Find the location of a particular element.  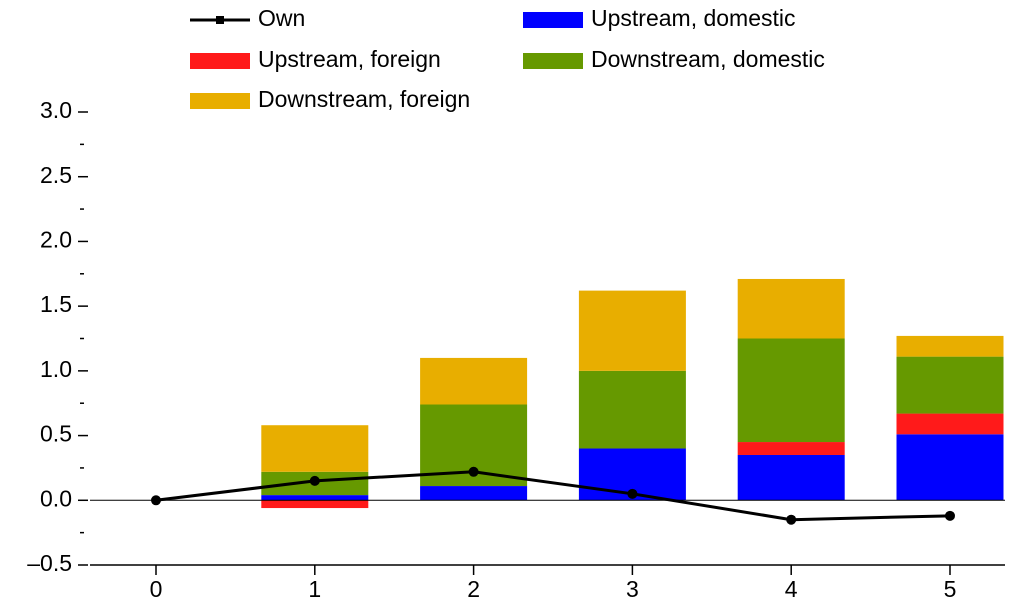

legend-label: Downstream, domestic is located at coordinates (708, 59).